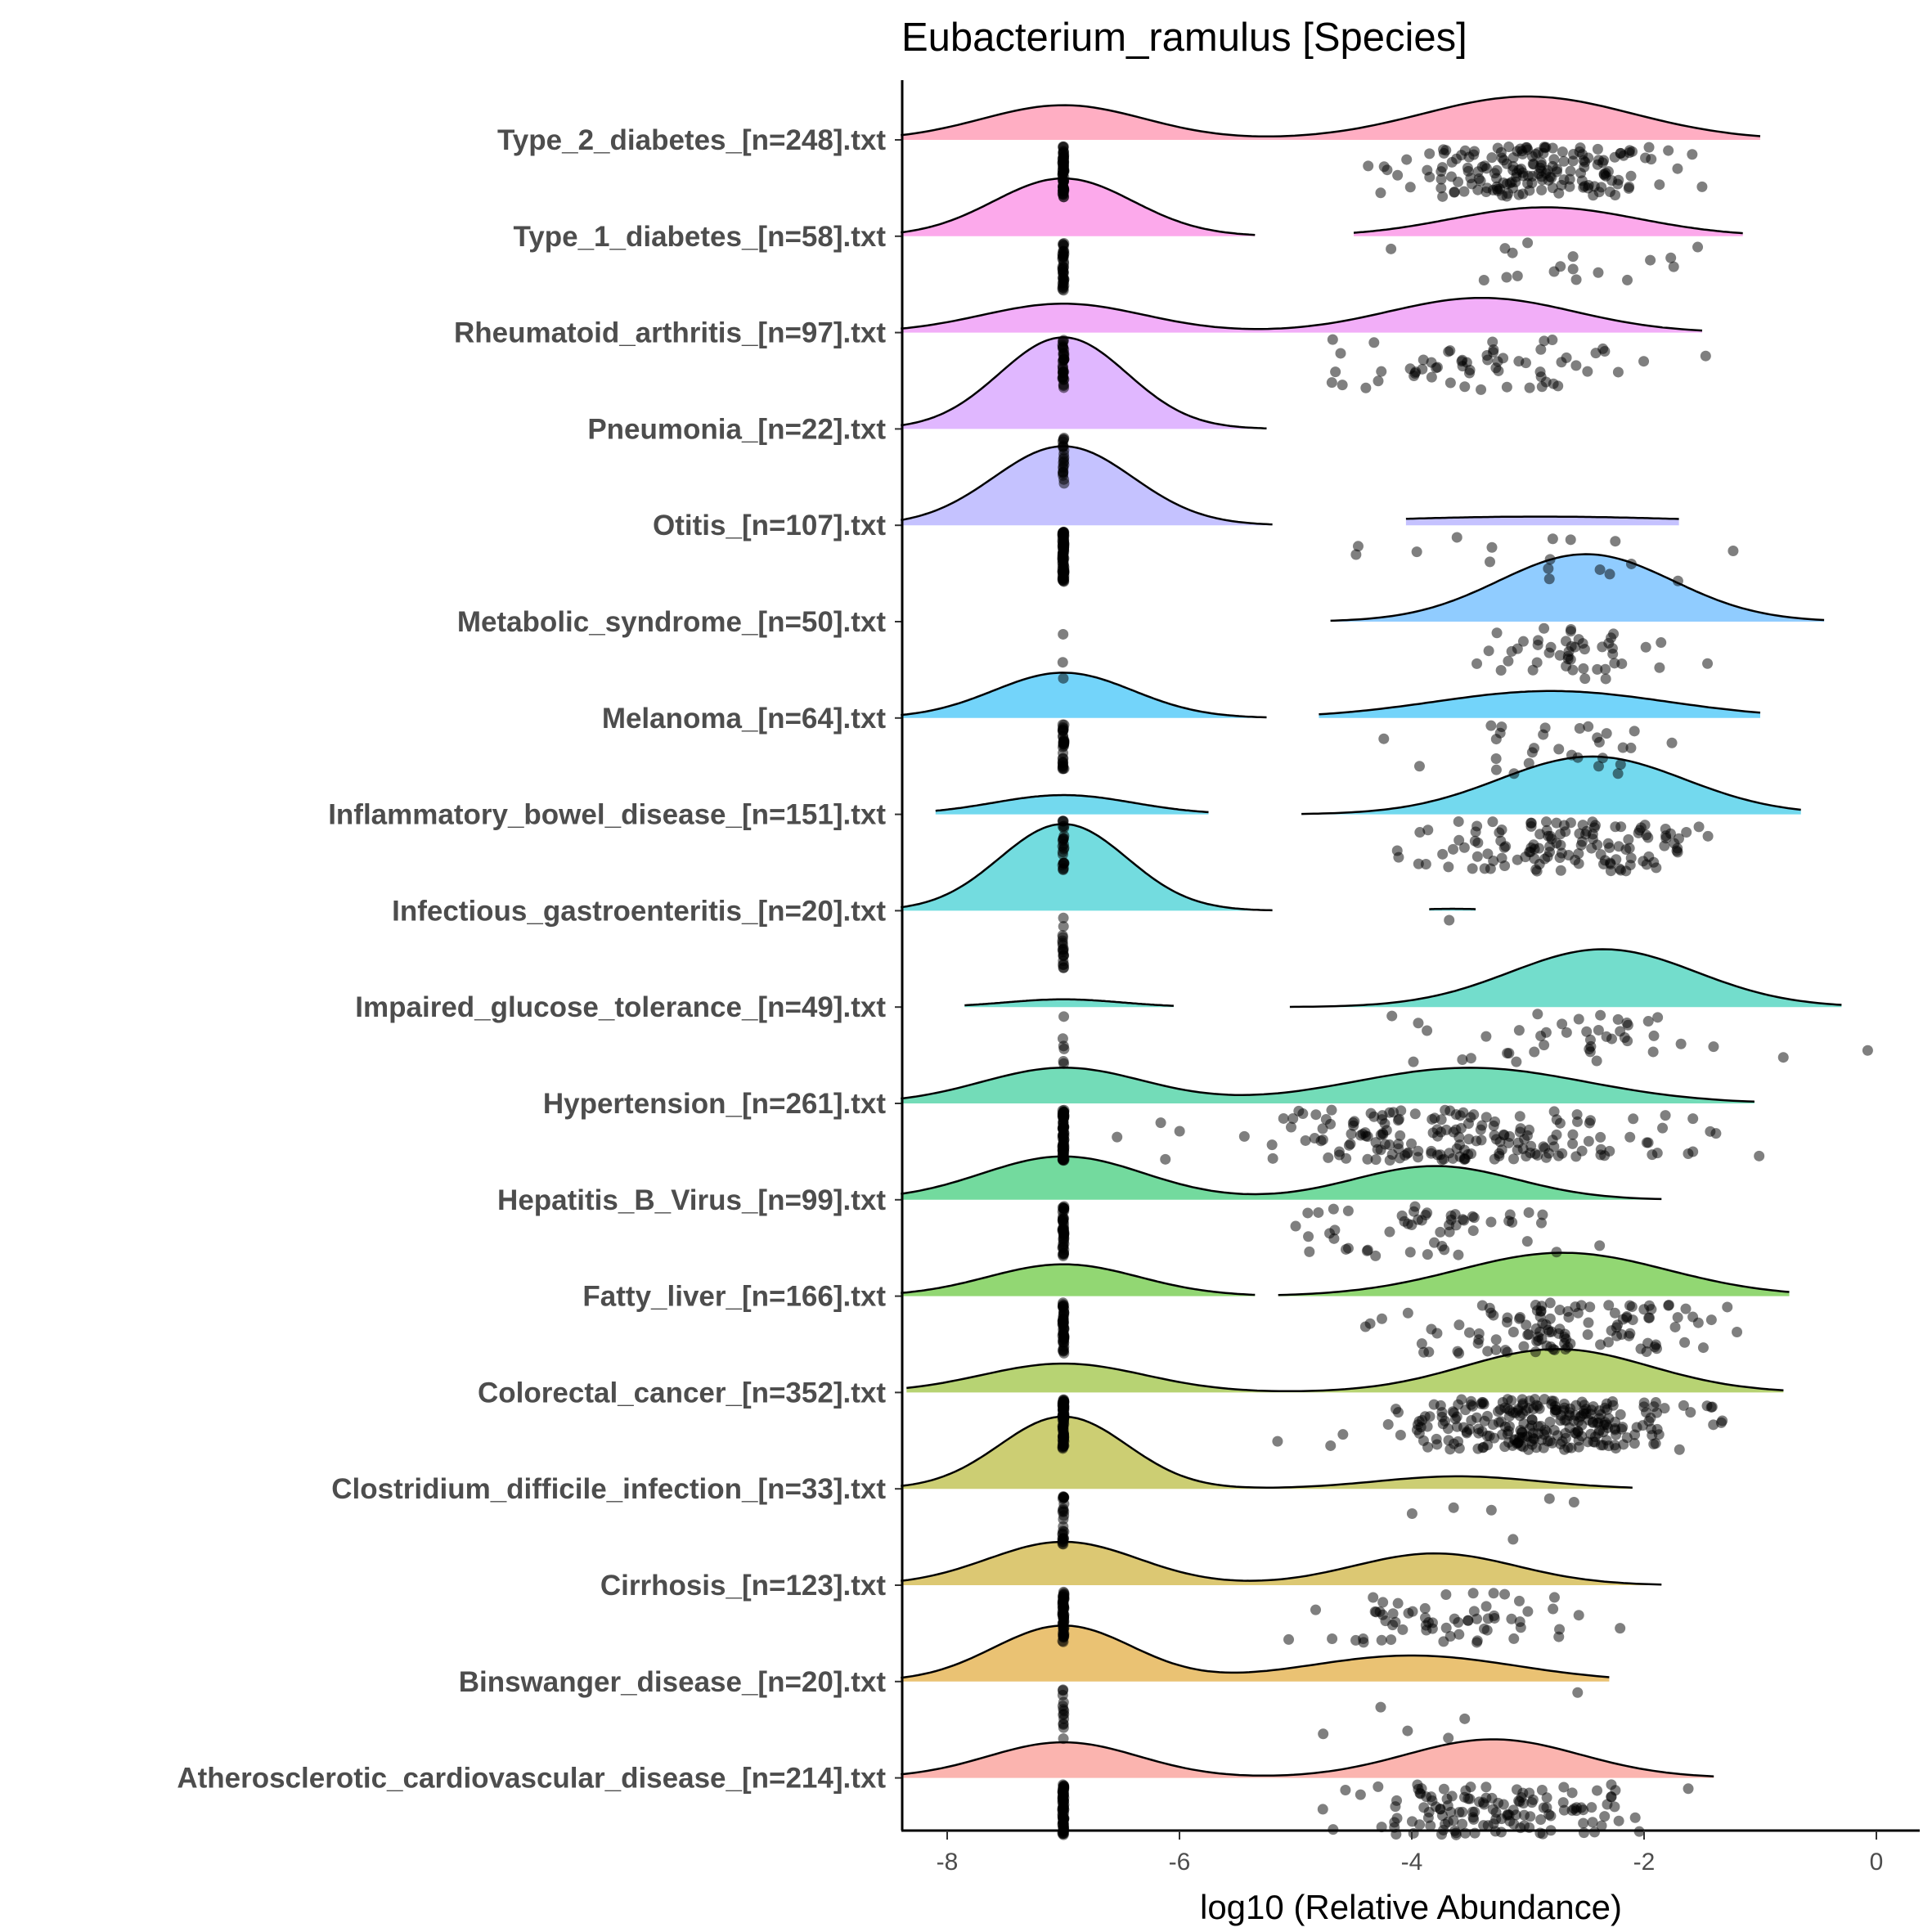 This screenshot has width=1932, height=1932. Describe the element at coordinates (670, 333) in the screenshot. I see `y-tick-label: Rheumatoid_arthritis_[n=97].txt` at that location.